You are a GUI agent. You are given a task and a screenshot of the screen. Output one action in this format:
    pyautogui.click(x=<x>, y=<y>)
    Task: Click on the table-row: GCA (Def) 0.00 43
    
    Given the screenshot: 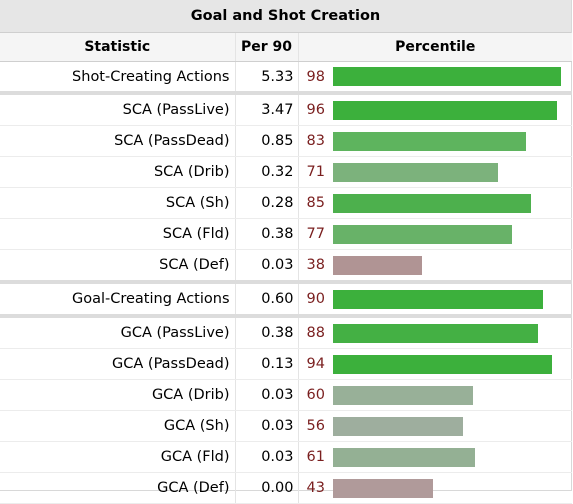 What is the action you would take?
    pyautogui.click(x=286, y=488)
    